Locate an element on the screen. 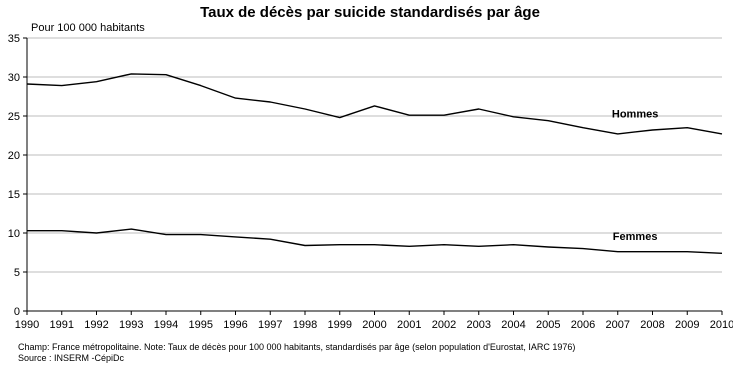  y-tick-label-15: 15 is located at coordinates (14, 195).